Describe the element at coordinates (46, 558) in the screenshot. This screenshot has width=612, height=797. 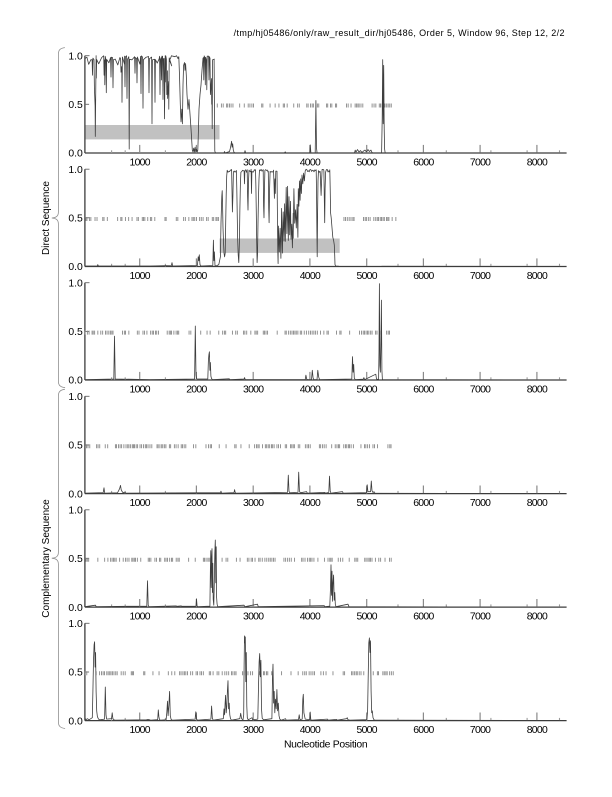
I see `svg-text: Complementary Sequence` at that location.